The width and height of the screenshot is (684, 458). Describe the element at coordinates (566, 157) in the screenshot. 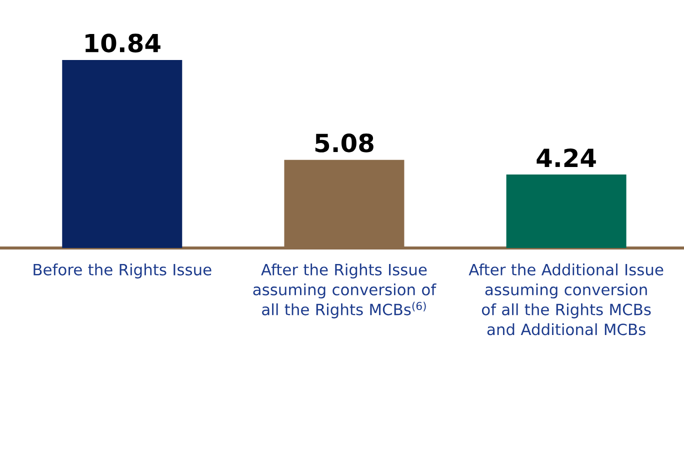

I see `data-label: 4.24` at that location.